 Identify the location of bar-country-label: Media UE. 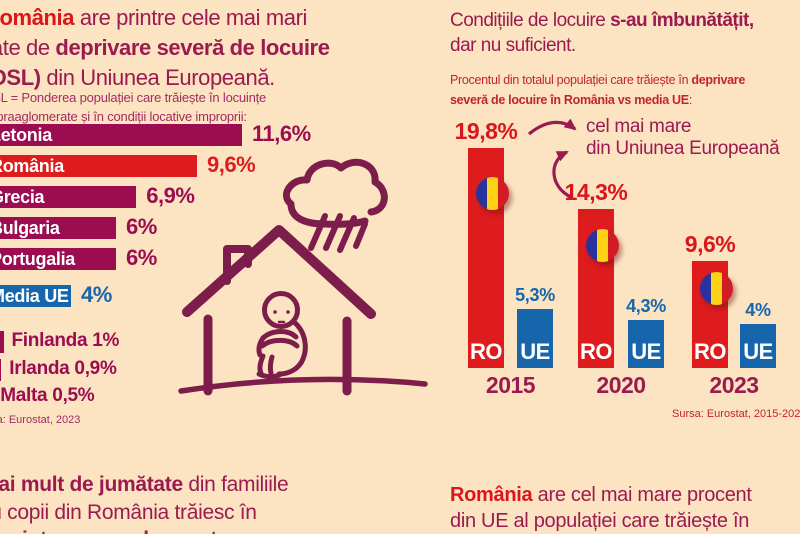
(34, 296).